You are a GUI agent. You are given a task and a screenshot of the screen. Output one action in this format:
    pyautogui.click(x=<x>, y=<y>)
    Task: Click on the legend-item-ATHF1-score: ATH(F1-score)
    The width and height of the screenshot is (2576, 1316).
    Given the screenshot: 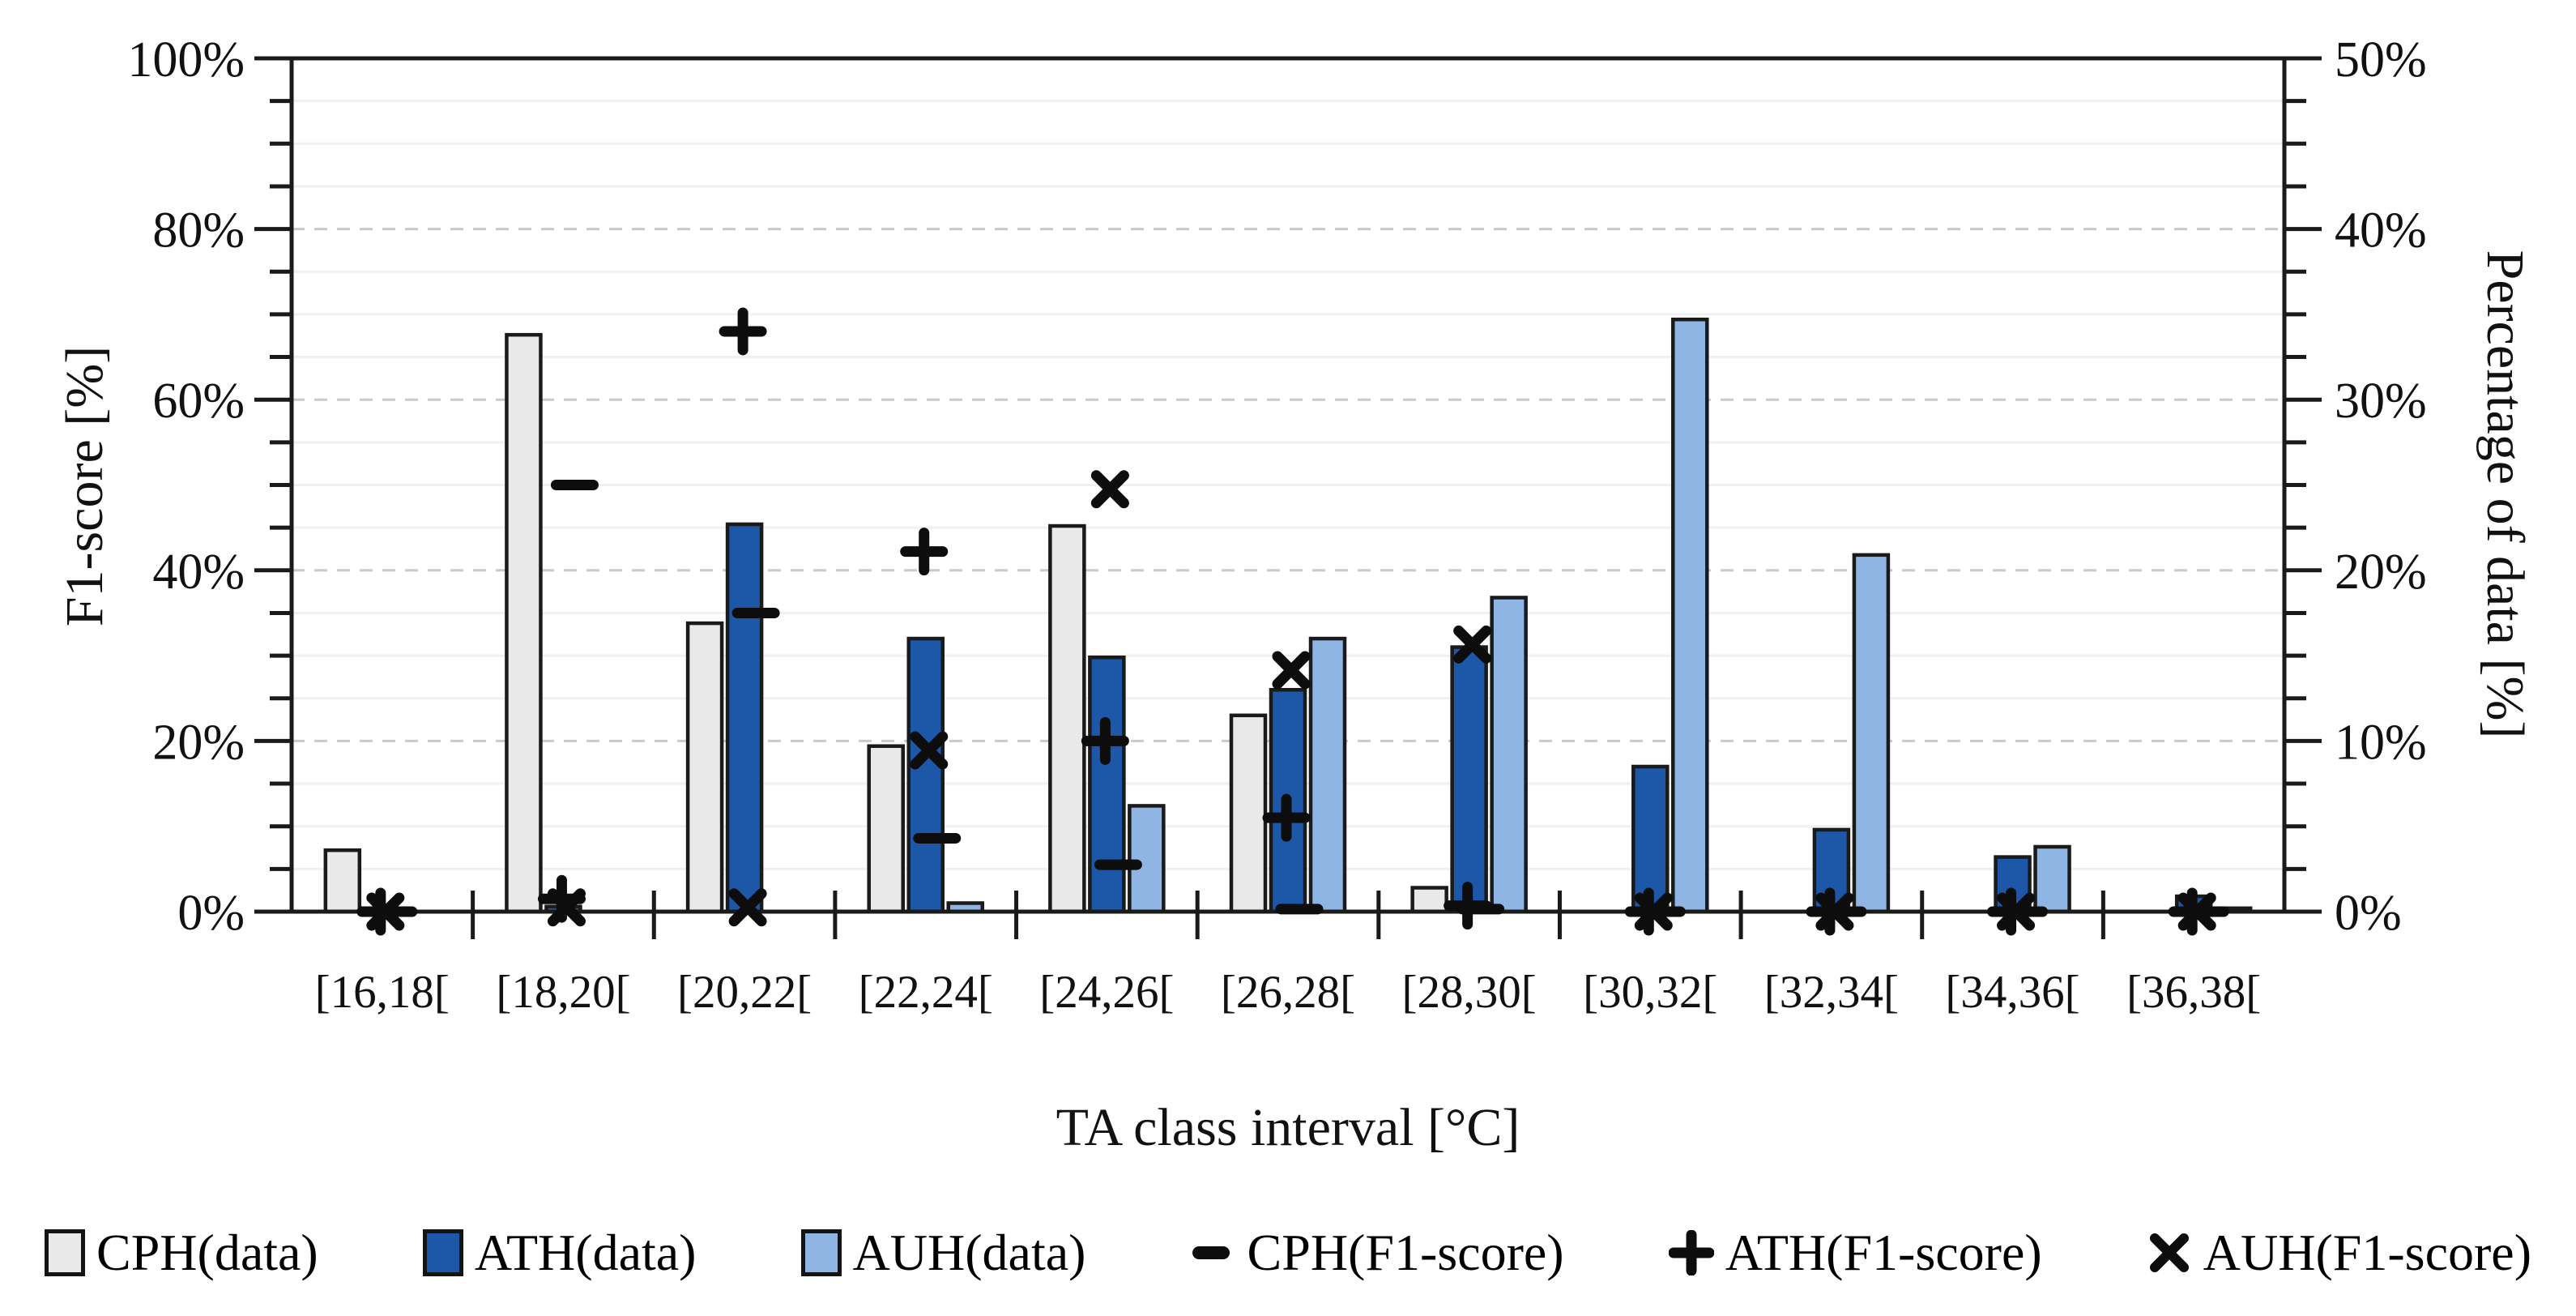 What is the action you would take?
    pyautogui.click(x=1855, y=1252)
    